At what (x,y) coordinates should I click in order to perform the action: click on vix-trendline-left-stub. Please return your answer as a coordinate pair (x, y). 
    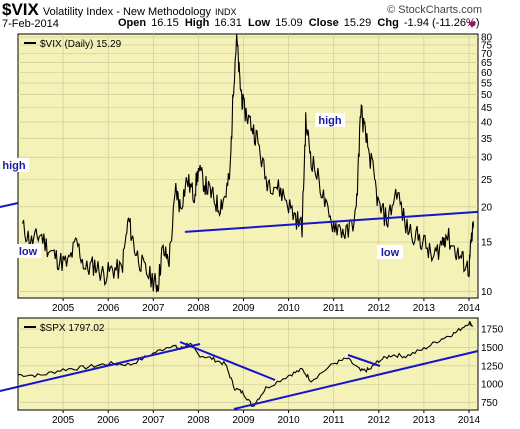
    Looking at the image, I should click on (9, 205).